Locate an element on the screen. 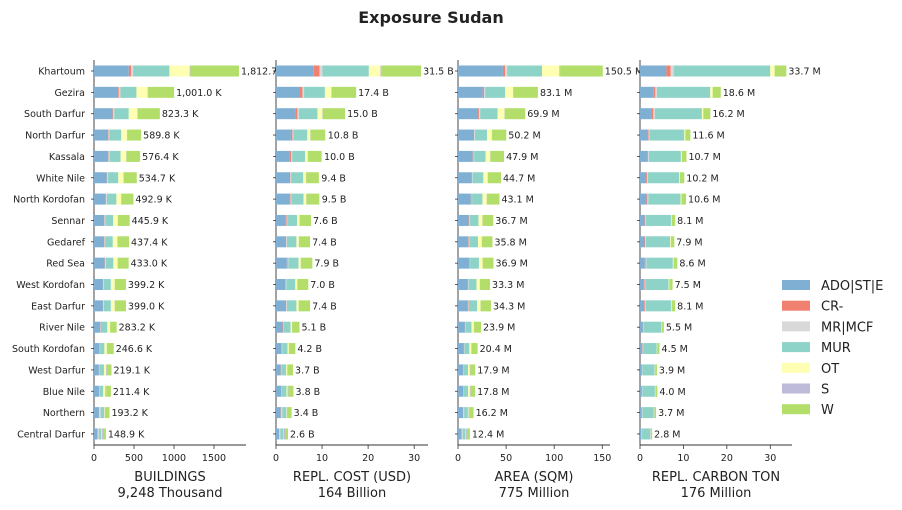 Image resolution: width=902 pixels, height=510 pixels. data-label: 437.4 K is located at coordinates (149, 242).